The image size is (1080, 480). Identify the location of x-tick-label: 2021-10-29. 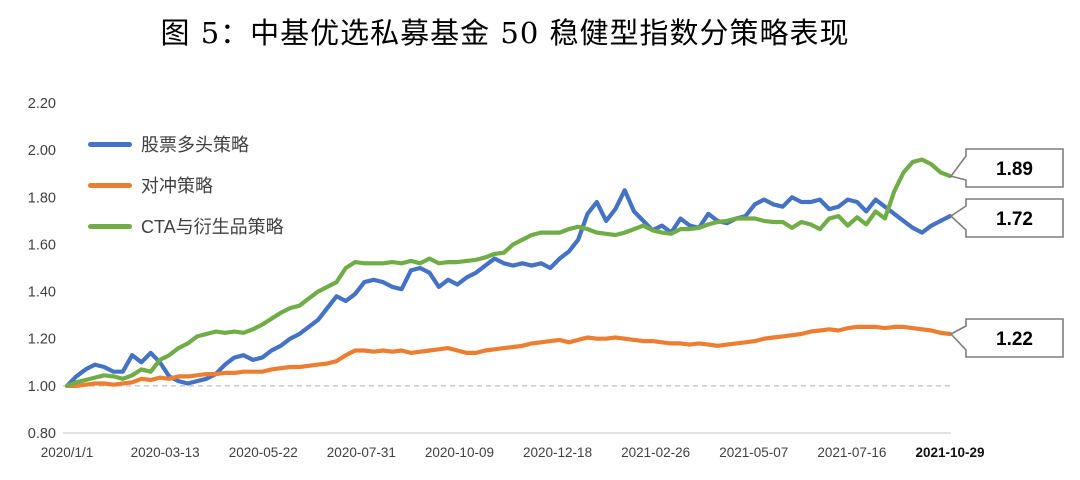
(949, 452).